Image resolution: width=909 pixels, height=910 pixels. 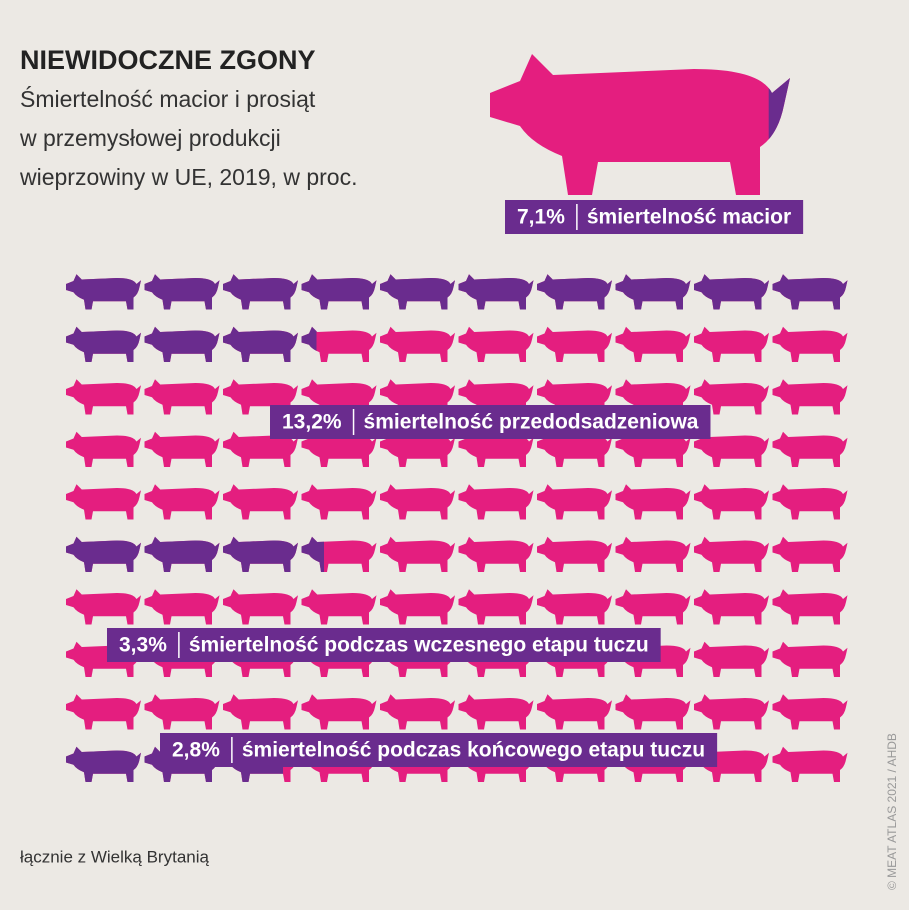 What do you see at coordinates (188, 177) in the screenshot?
I see `subtitle: wieprzowiny w UE, 2019, w proc.` at bounding box center [188, 177].